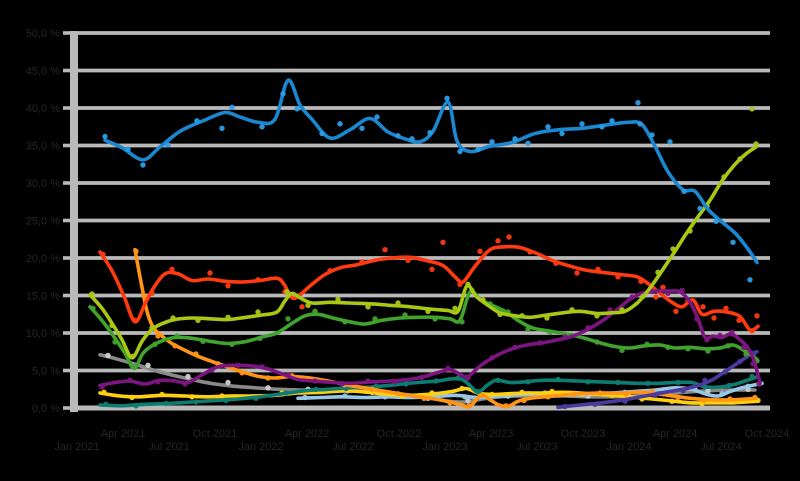 This screenshot has height=481, width=800. I want to click on x-tick-label: Apr 2023, so click(491, 434).